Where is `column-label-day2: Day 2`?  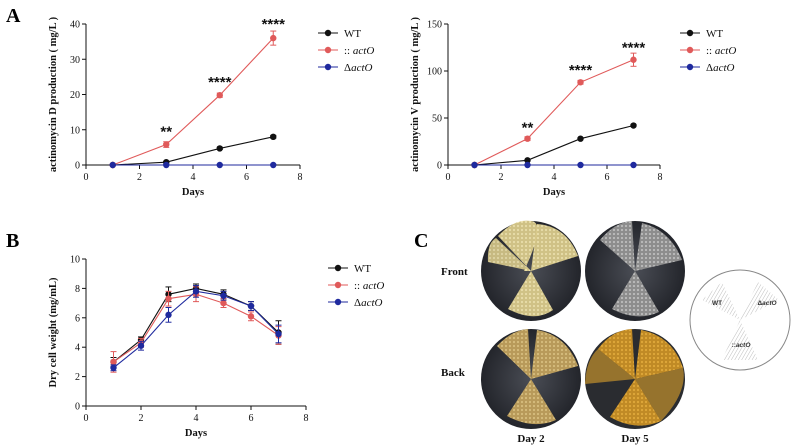
column-label-day2: Day 2 is located at coordinates (531, 439).